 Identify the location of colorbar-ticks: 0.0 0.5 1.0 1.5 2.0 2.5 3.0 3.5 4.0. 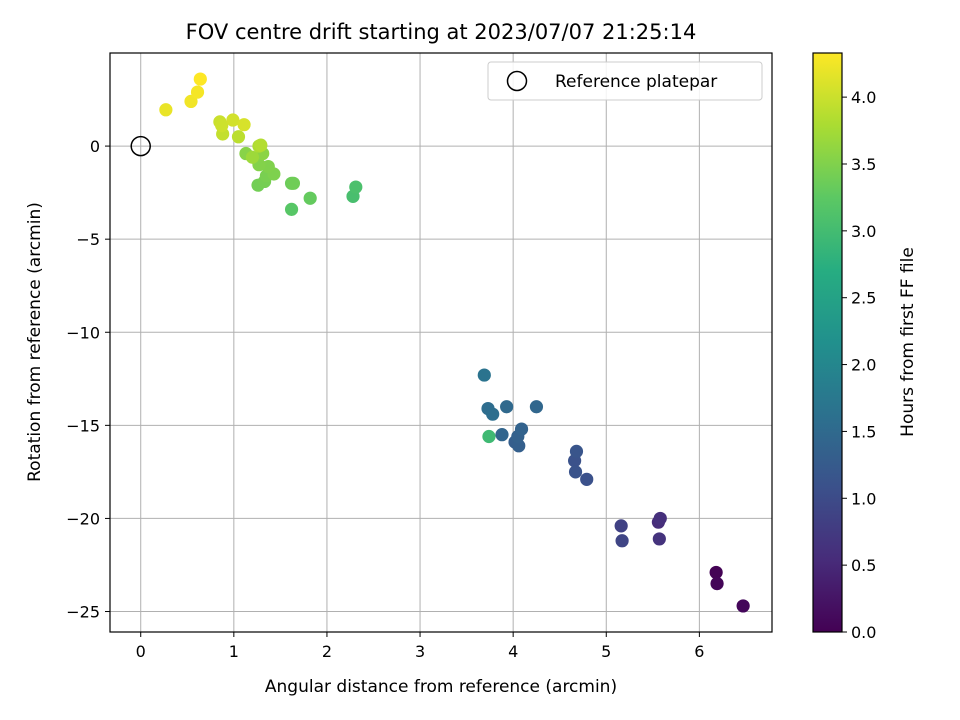
(859, 365).